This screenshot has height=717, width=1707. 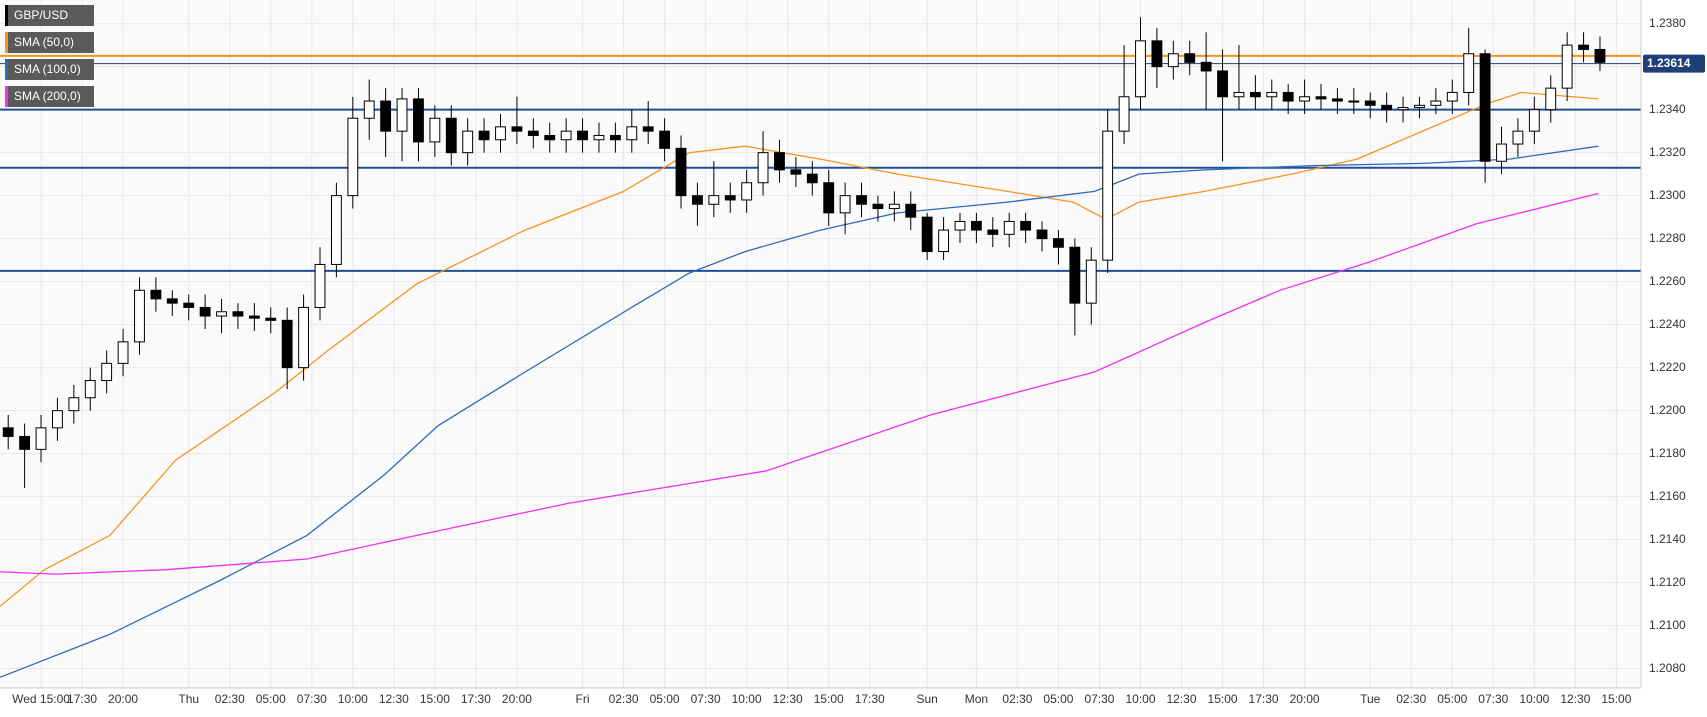 What do you see at coordinates (1058, 699) in the screenshot?
I see `x-tick-label: 05:00` at bounding box center [1058, 699].